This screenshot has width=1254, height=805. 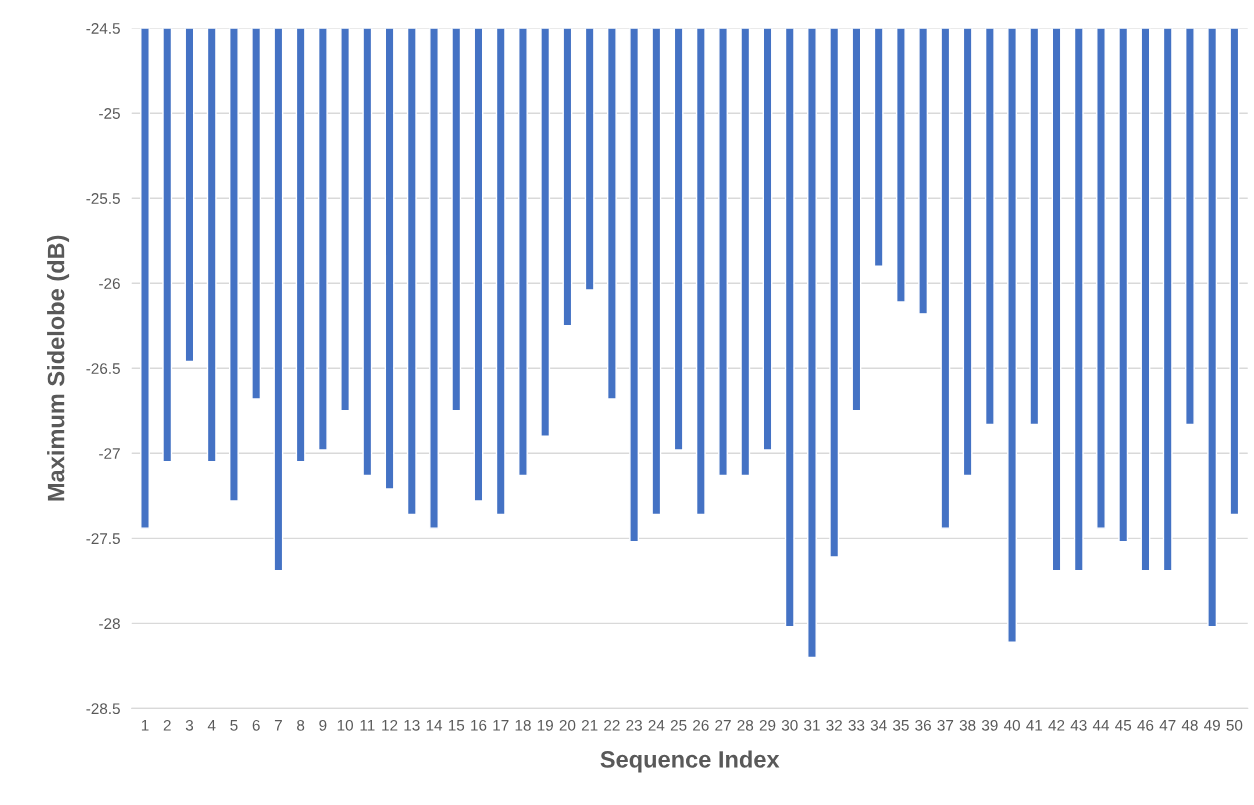 I want to click on y-tick-label: -27.5, so click(x=103, y=539).